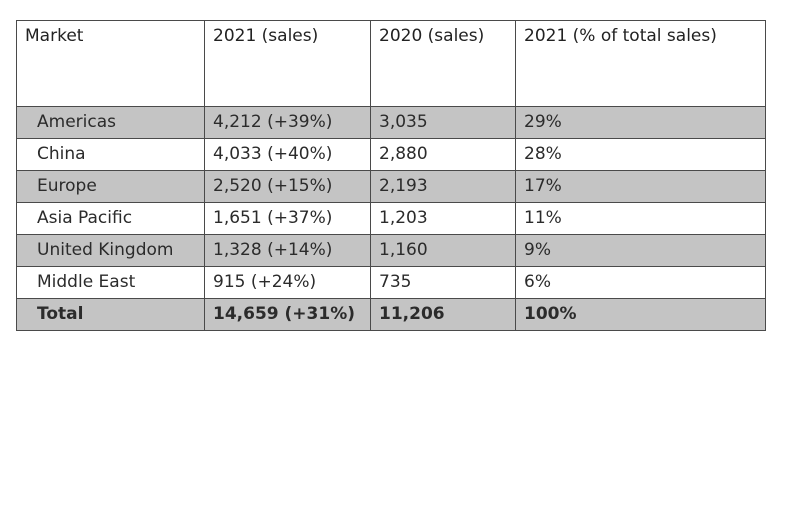 Image resolution: width=785 pixels, height=526 pixels. I want to click on cell-total-label: Total, so click(110, 314).